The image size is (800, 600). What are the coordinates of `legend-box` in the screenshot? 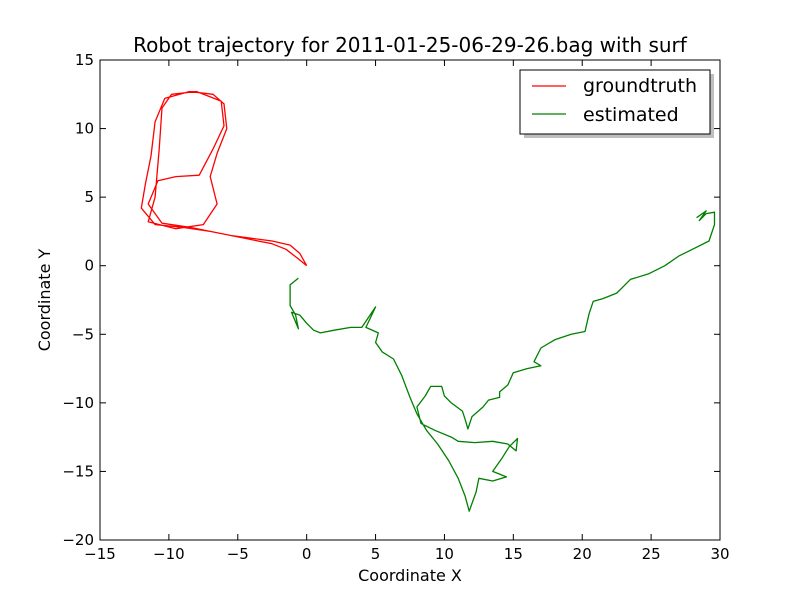 It's located at (615, 102).